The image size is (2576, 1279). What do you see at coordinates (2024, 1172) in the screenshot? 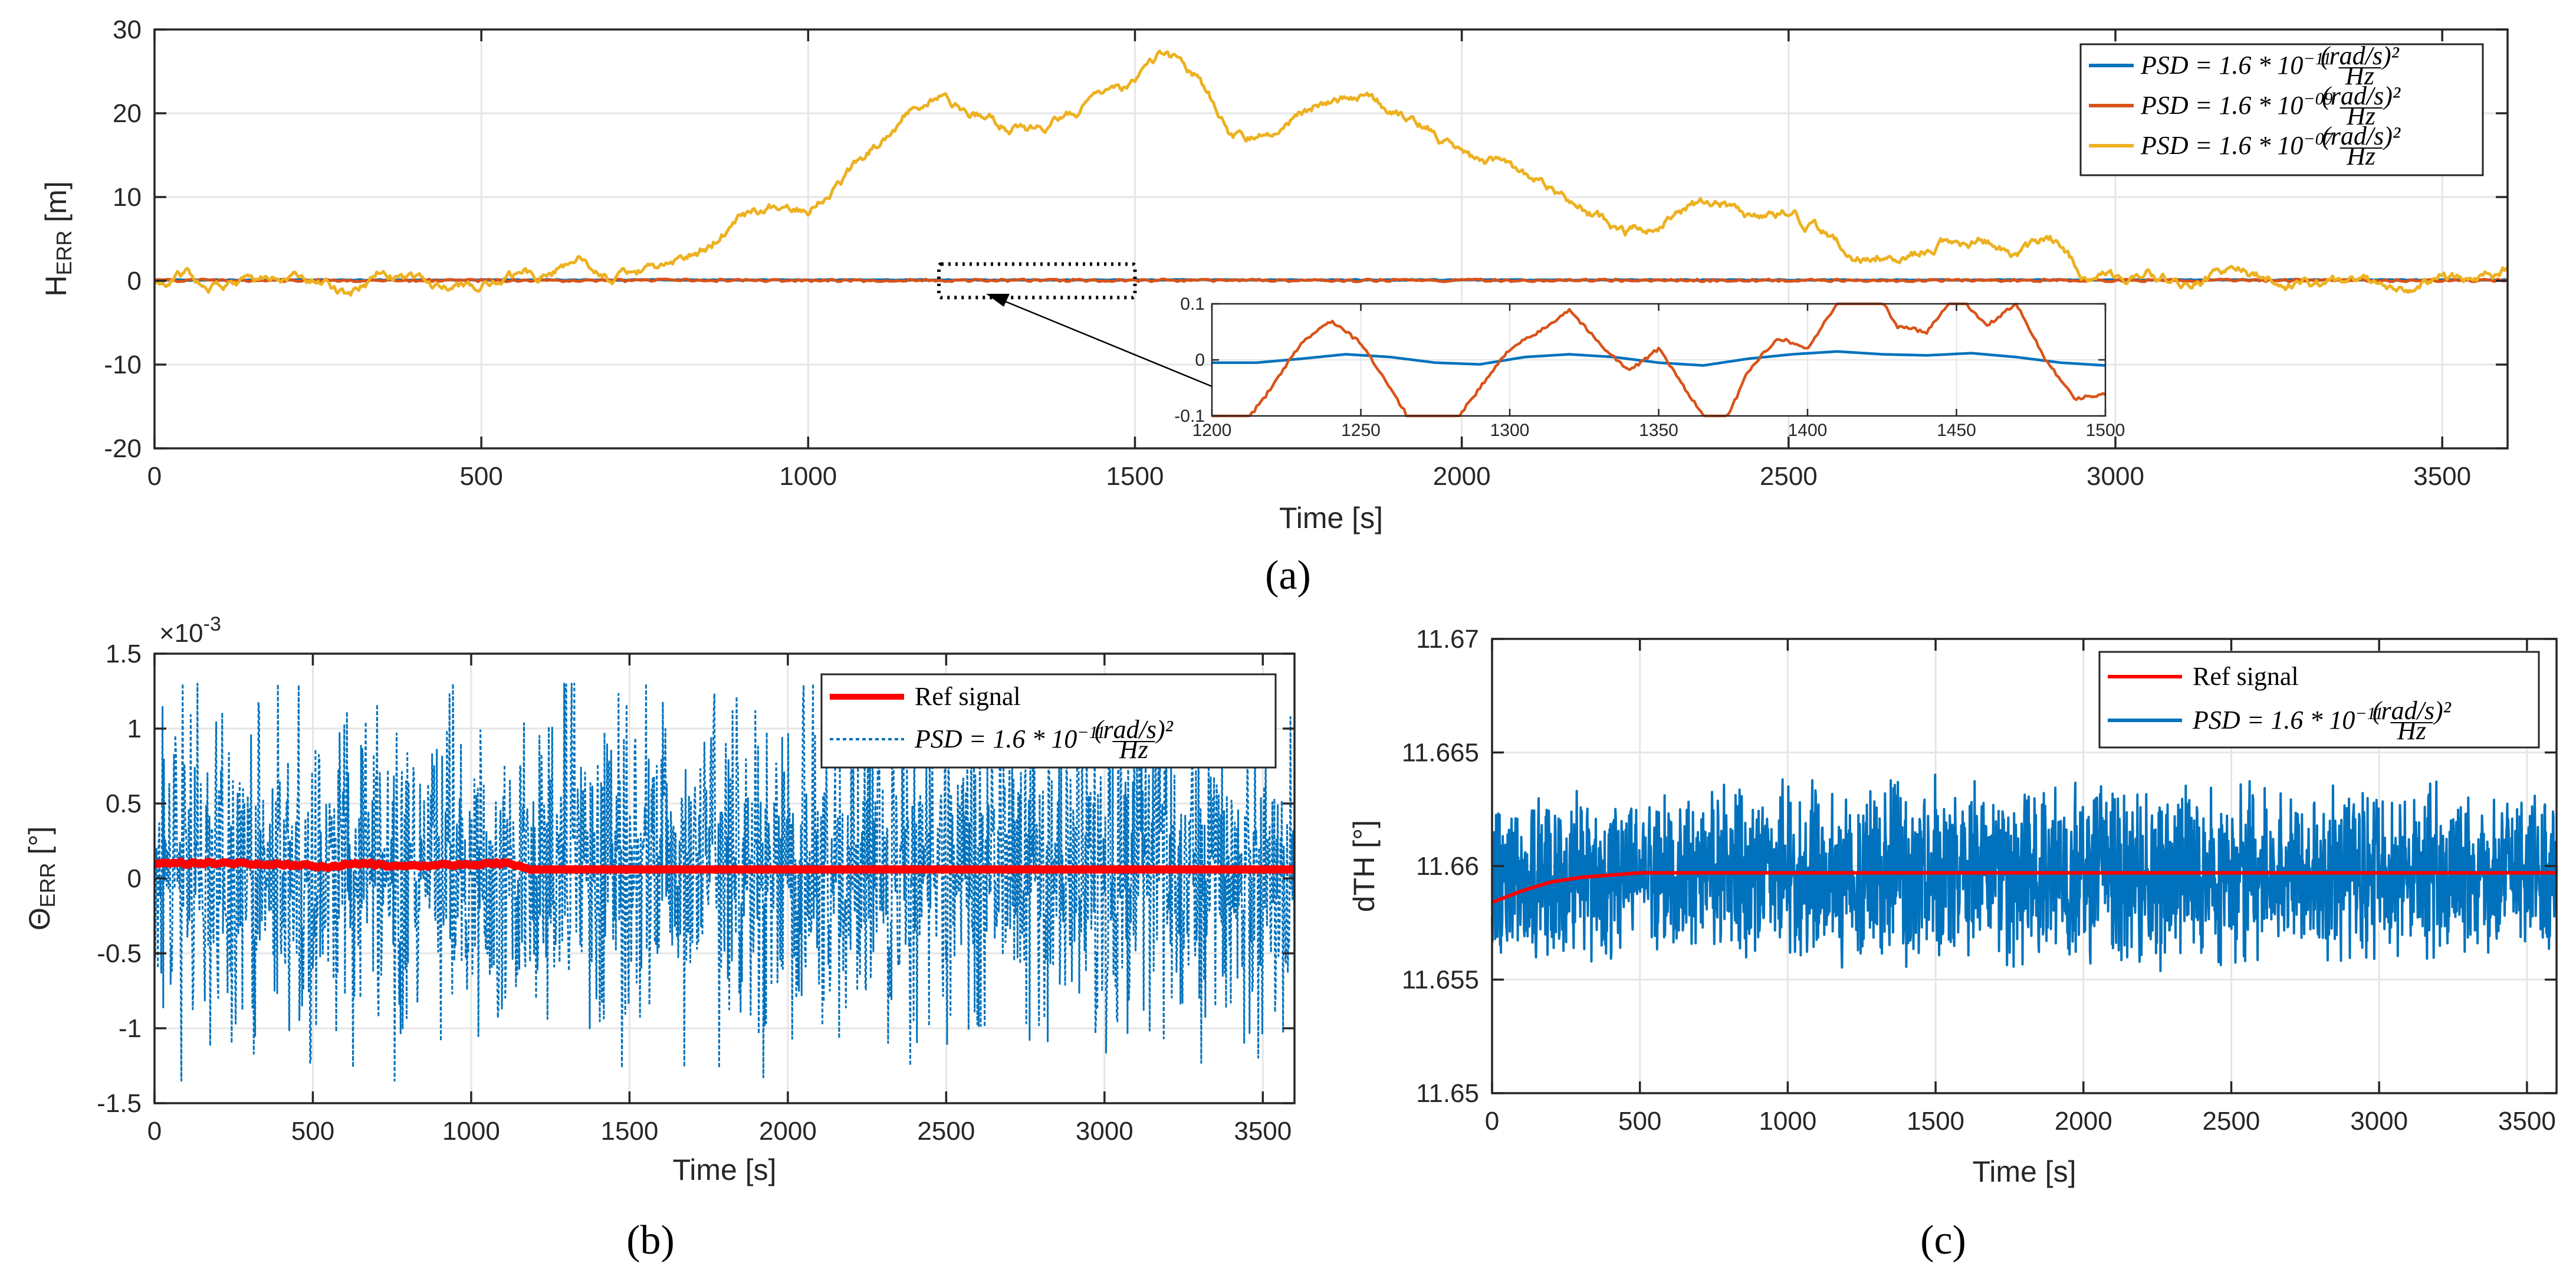
I see `c-xlabel: Time [s]` at bounding box center [2024, 1172].